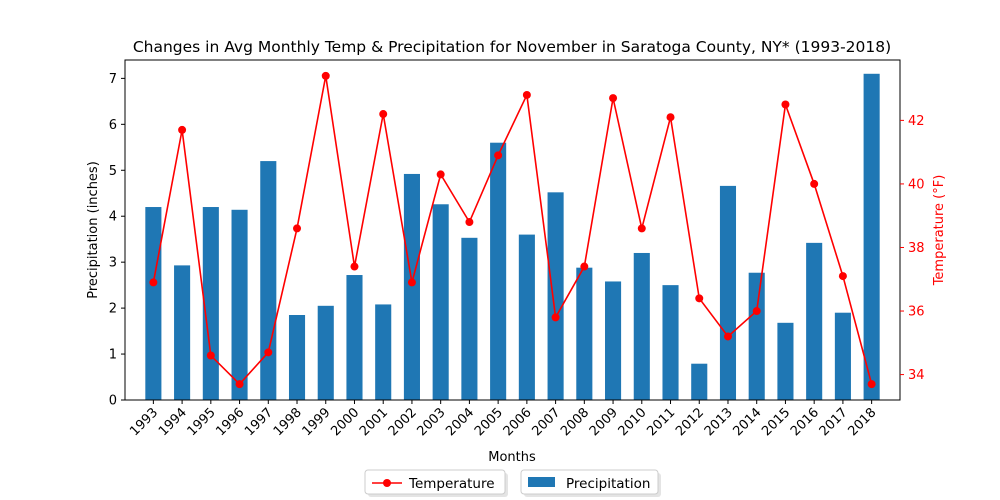 The image size is (1000, 500). Describe the element at coordinates (113, 401) in the screenshot. I see `left-y-tick-label: 0` at that location.